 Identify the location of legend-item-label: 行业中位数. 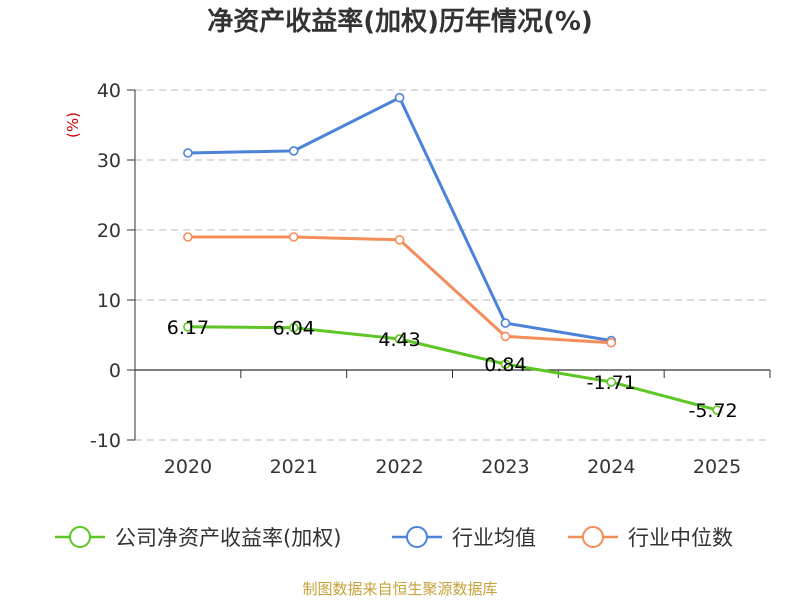
(680, 538).